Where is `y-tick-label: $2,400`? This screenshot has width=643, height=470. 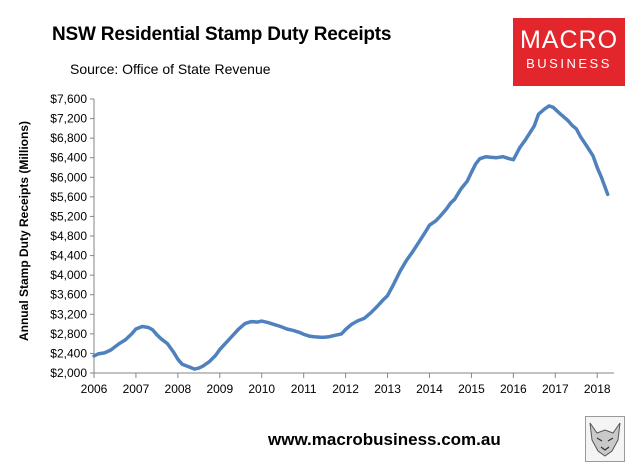 y-tick-label: $2,400 is located at coordinates (68, 353).